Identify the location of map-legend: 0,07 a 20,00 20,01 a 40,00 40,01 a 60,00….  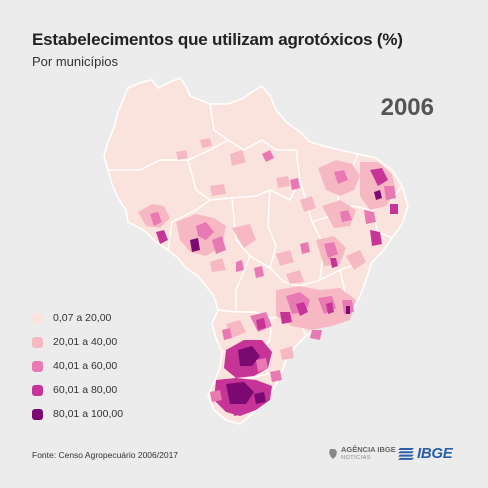
(77, 366).